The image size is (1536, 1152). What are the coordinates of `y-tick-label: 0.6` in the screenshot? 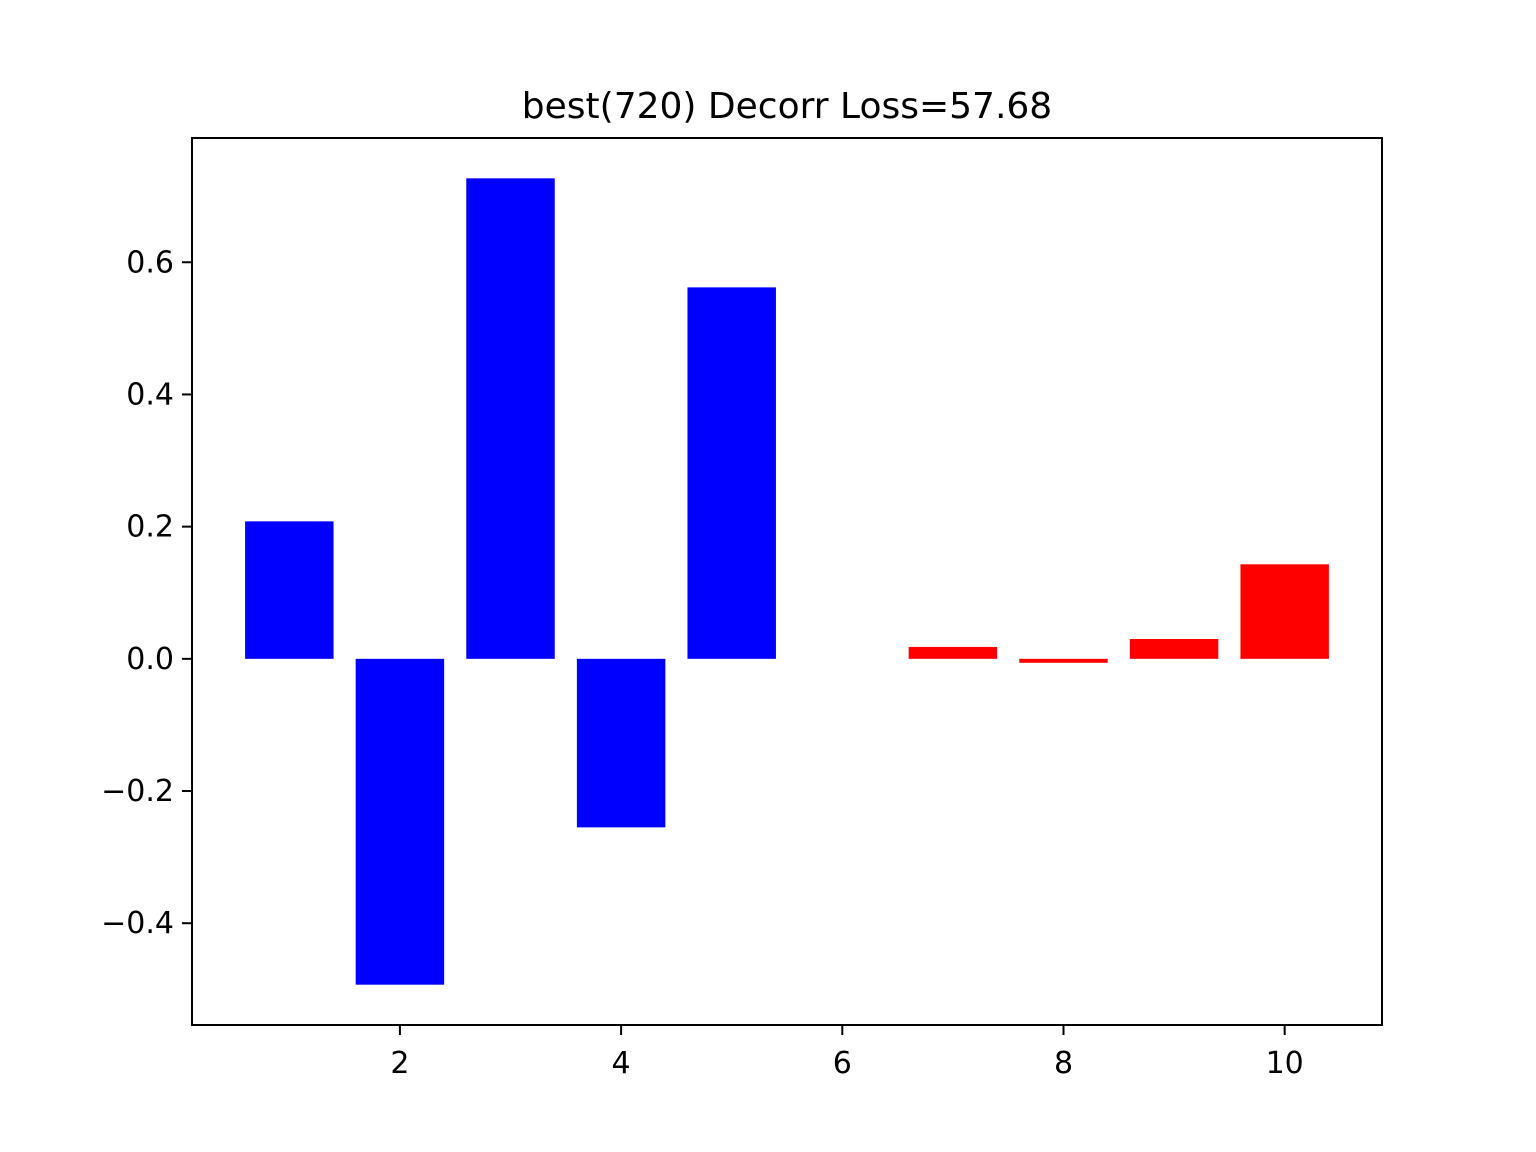 It's located at (150, 262).